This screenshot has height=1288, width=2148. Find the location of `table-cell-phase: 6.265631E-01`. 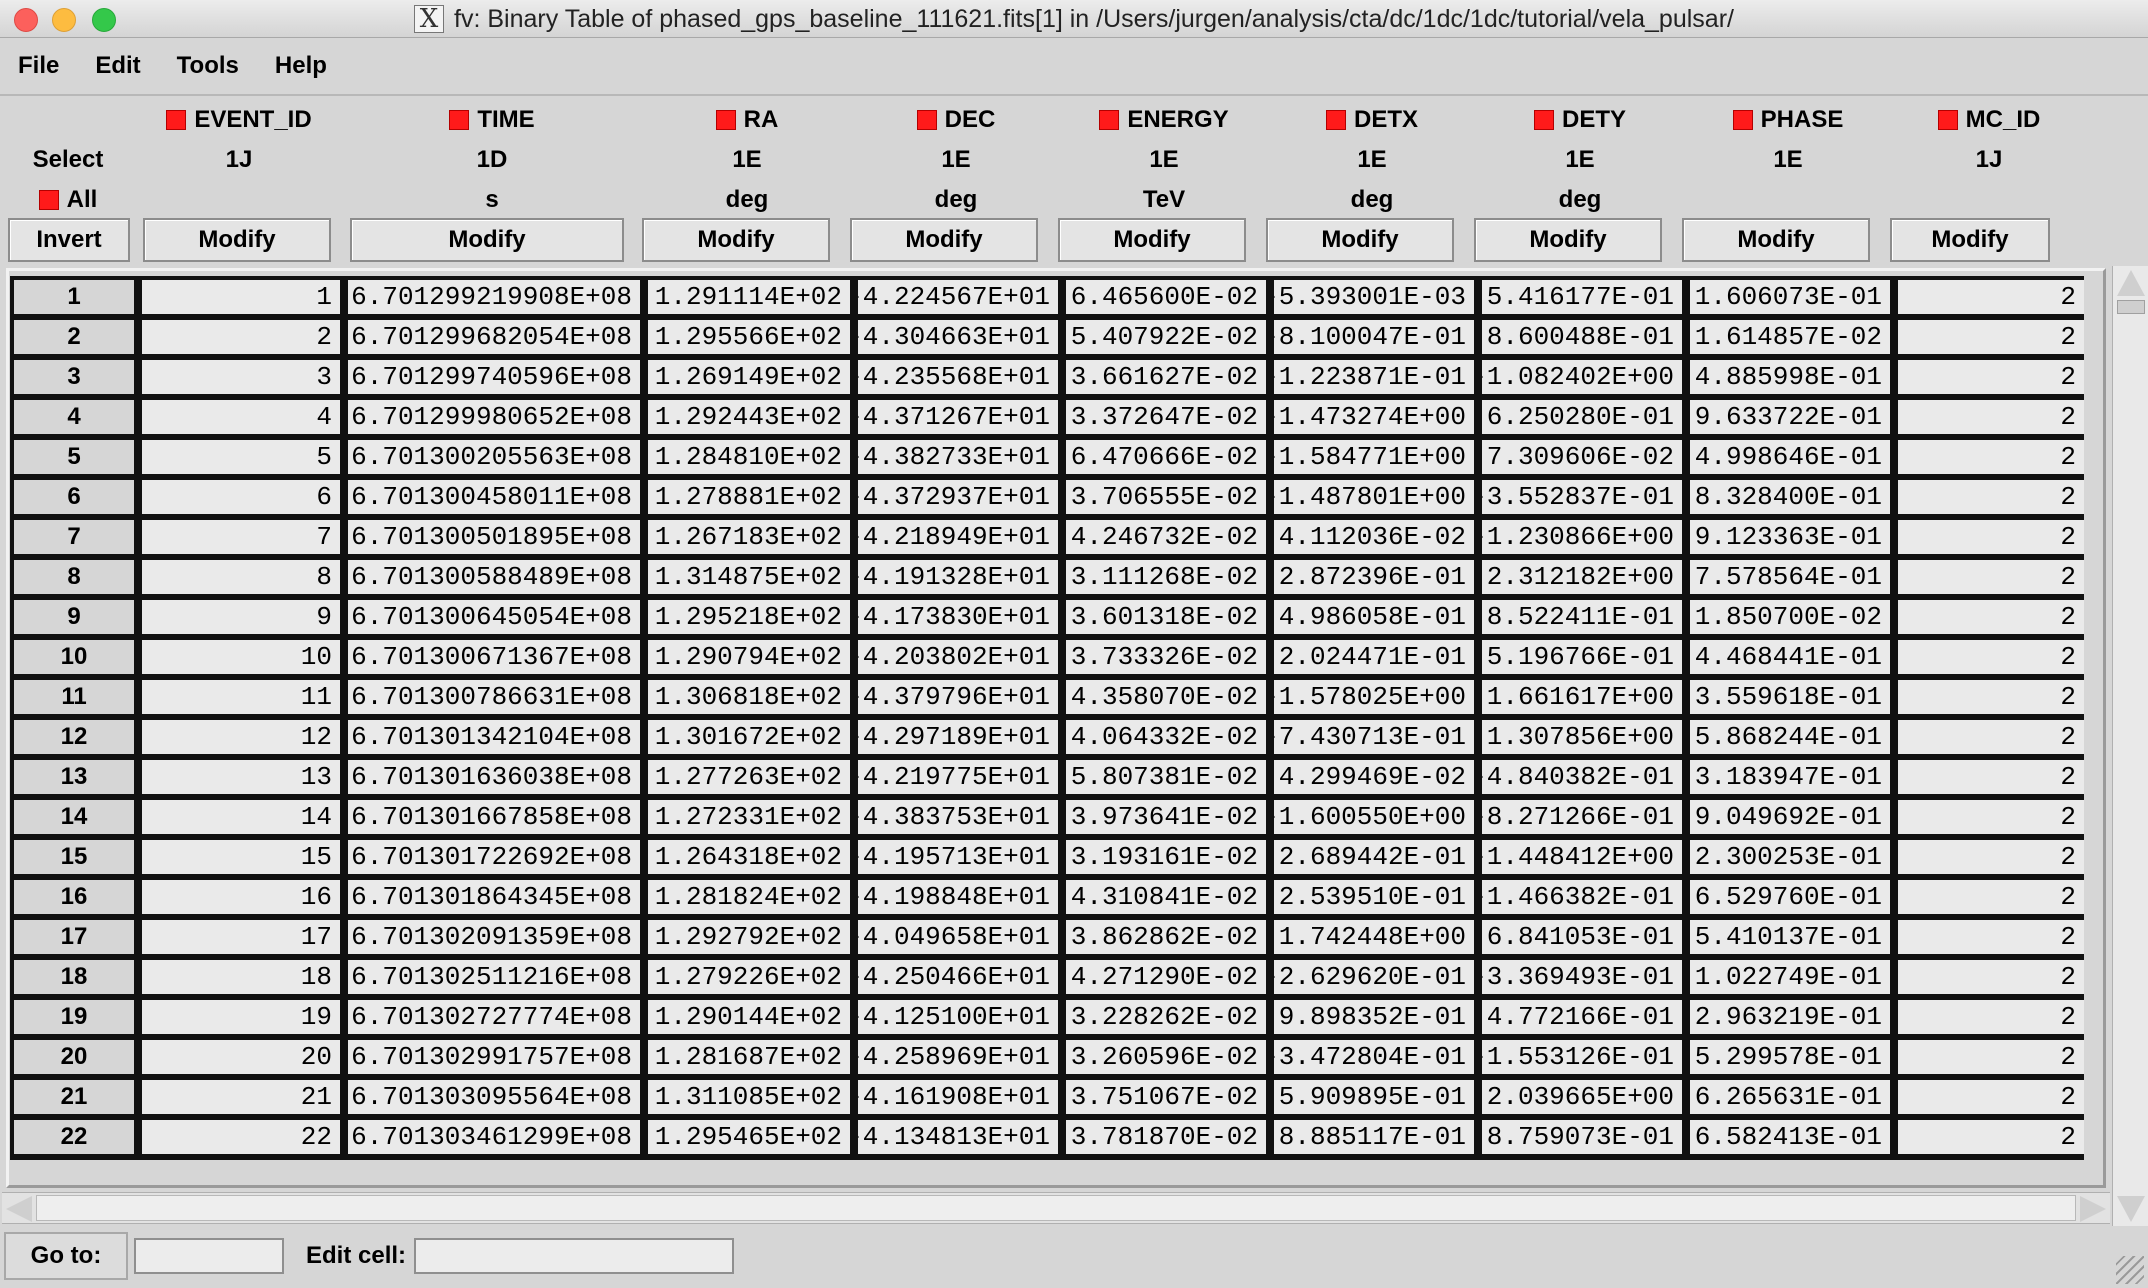

table-cell-phase: 6.265631E-01 is located at coordinates (1790, 1097).